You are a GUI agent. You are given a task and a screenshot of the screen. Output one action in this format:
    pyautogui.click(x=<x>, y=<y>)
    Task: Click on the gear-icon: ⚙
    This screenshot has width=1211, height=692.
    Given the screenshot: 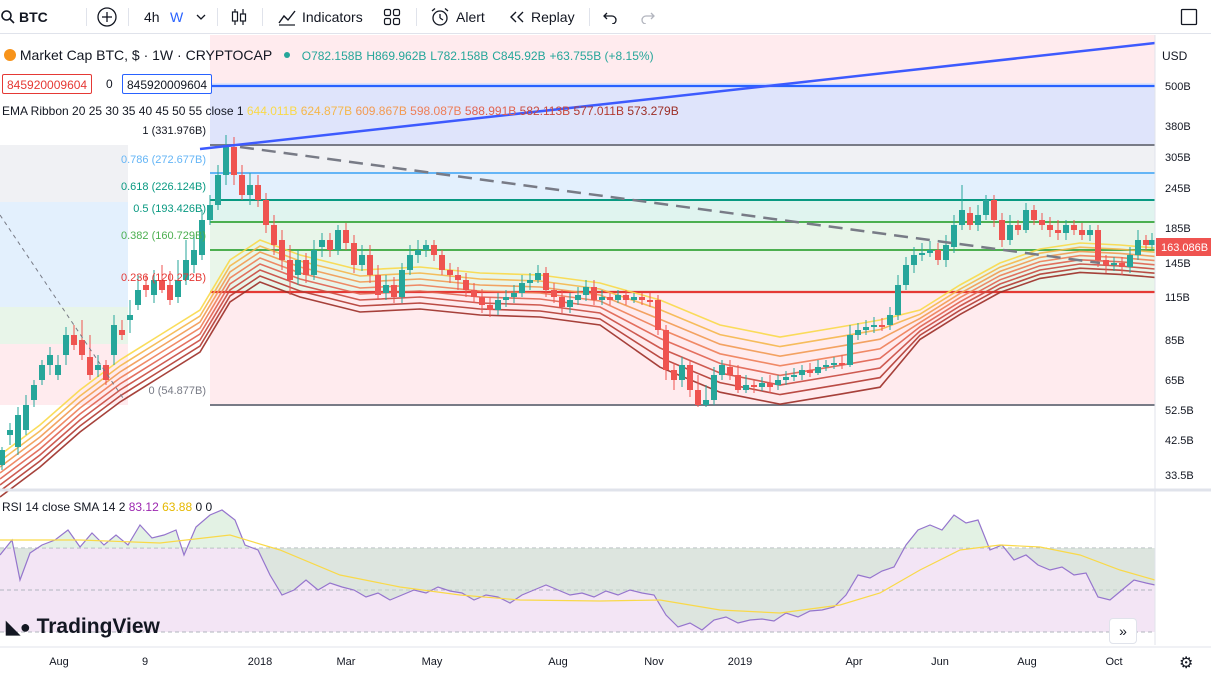 What is the action you would take?
    pyautogui.click(x=1186, y=663)
    